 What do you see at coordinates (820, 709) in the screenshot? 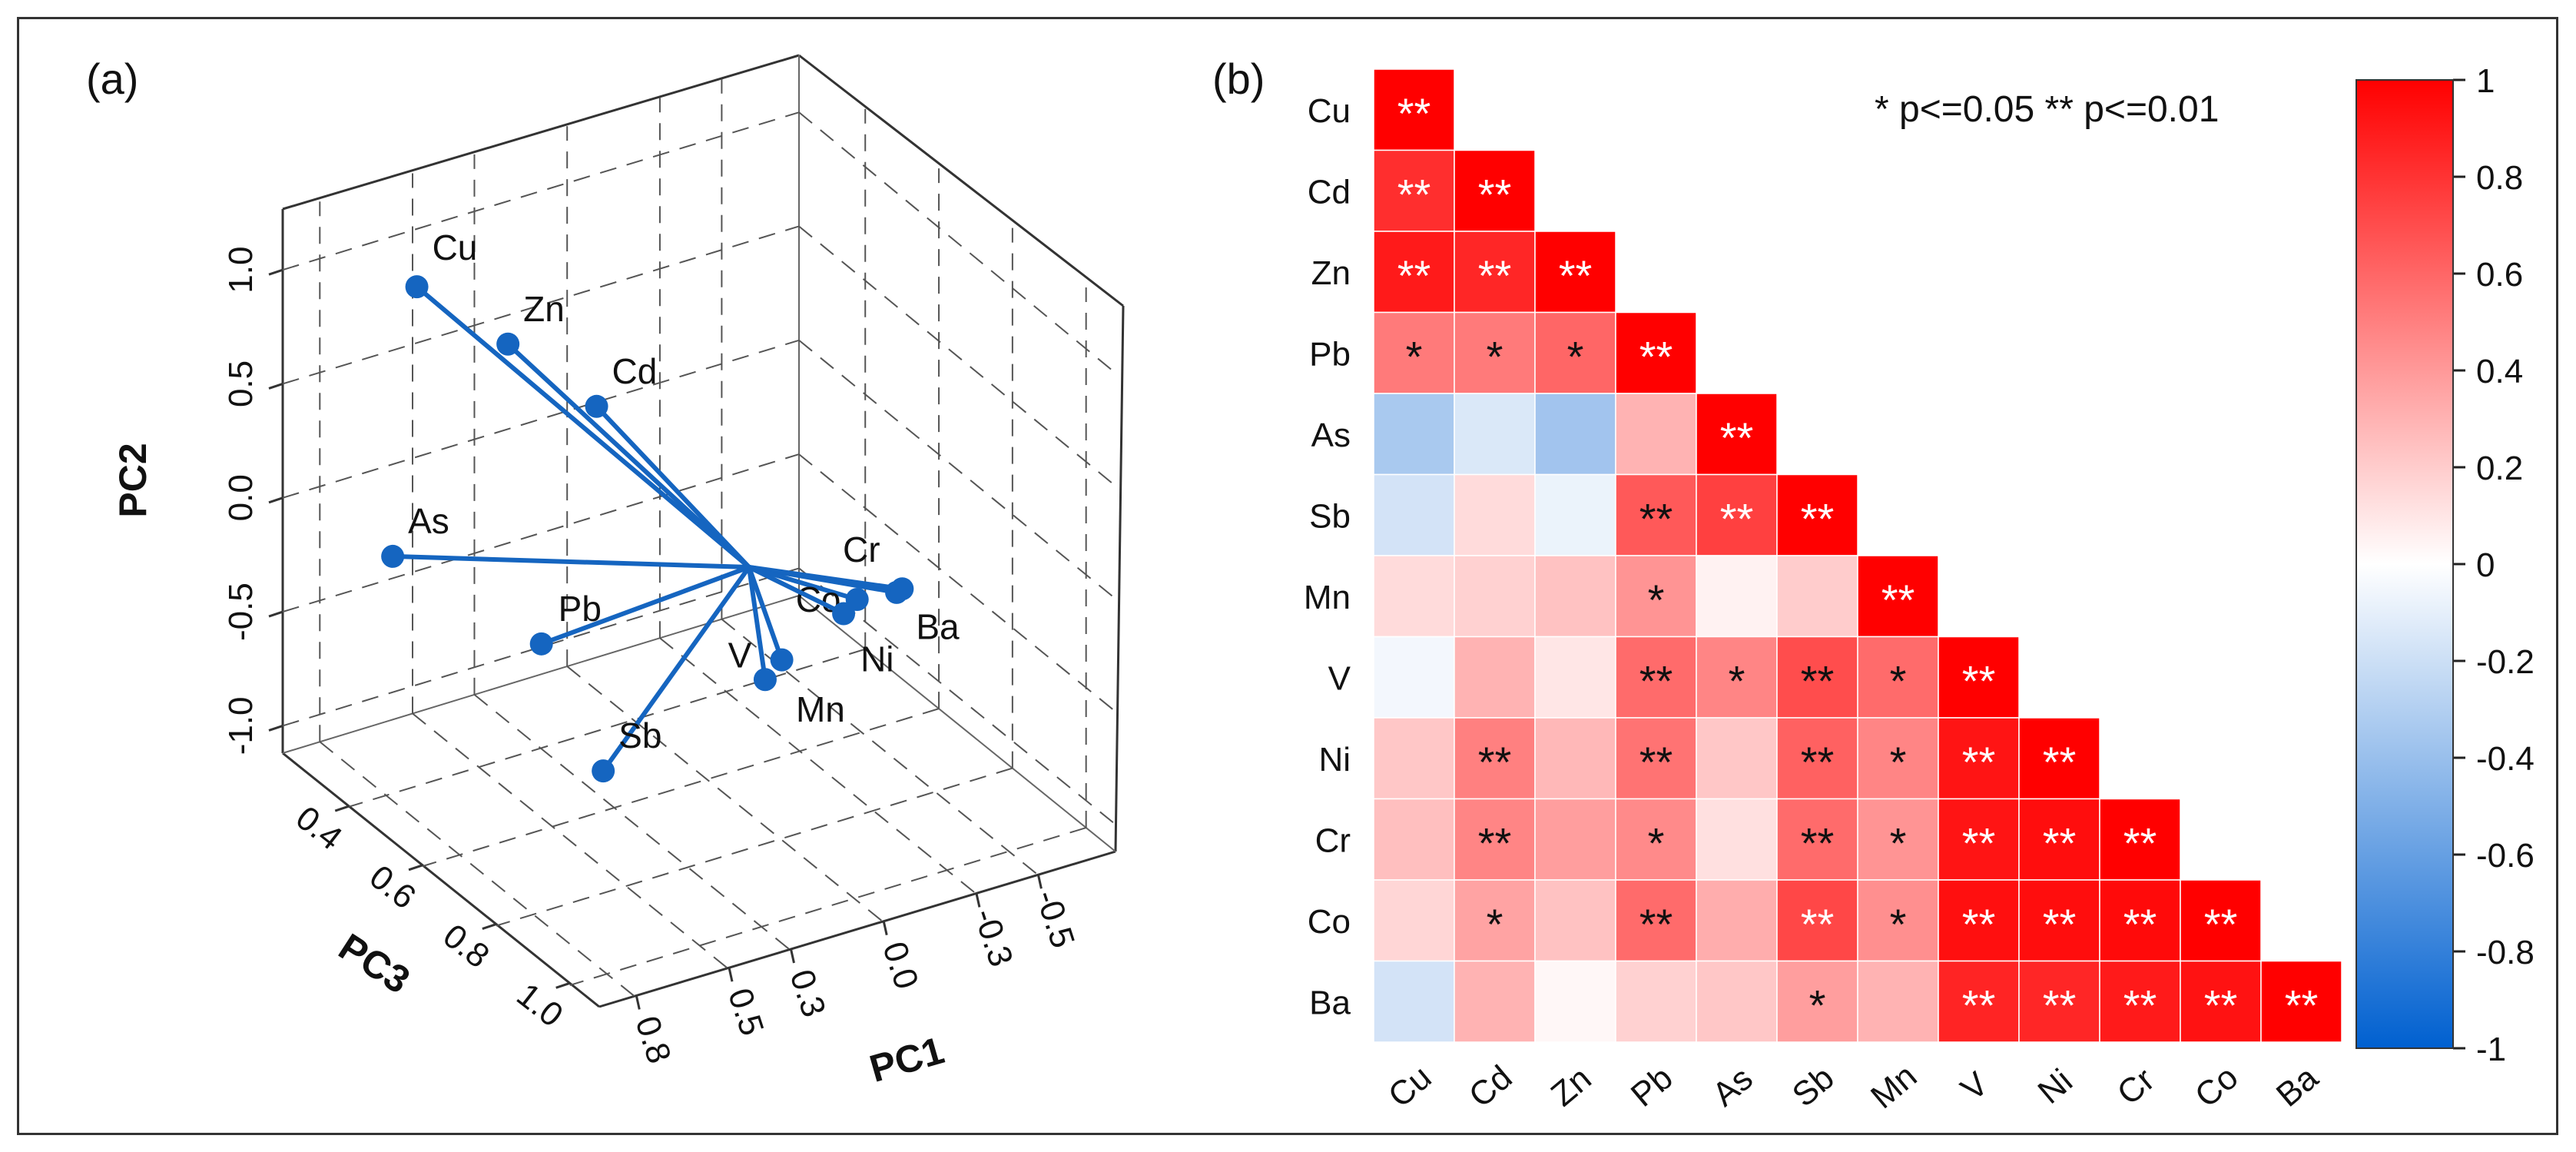
I see `vector-label: Mn` at bounding box center [820, 709].